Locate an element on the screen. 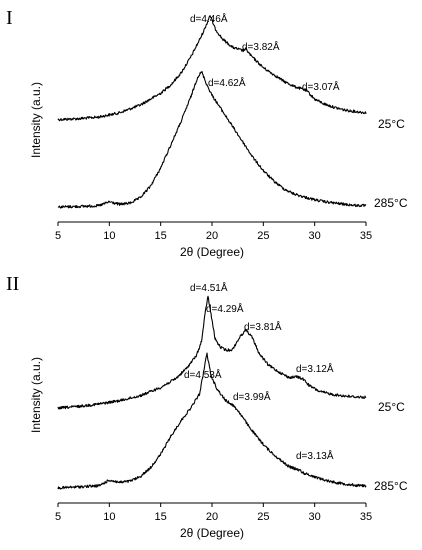 The height and width of the screenshot is (550, 422). panel-ii-annotation-d451: d=4.51Å is located at coordinates (209, 287).